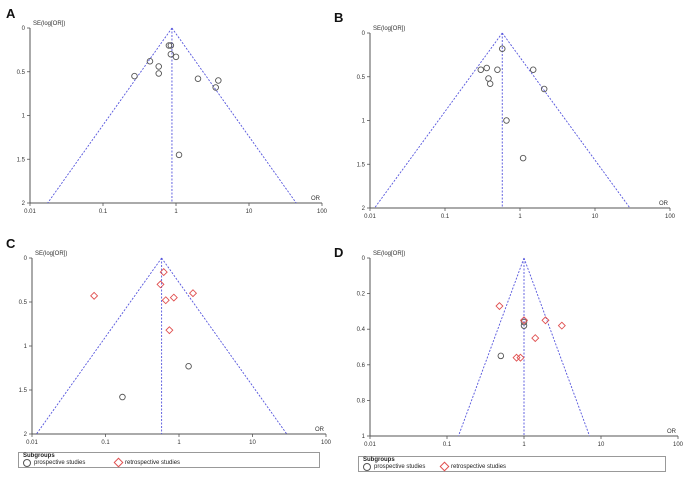  Describe the element at coordinates (361, 330) in the screenshot. I see `y-tick-label: 0.4` at that location.